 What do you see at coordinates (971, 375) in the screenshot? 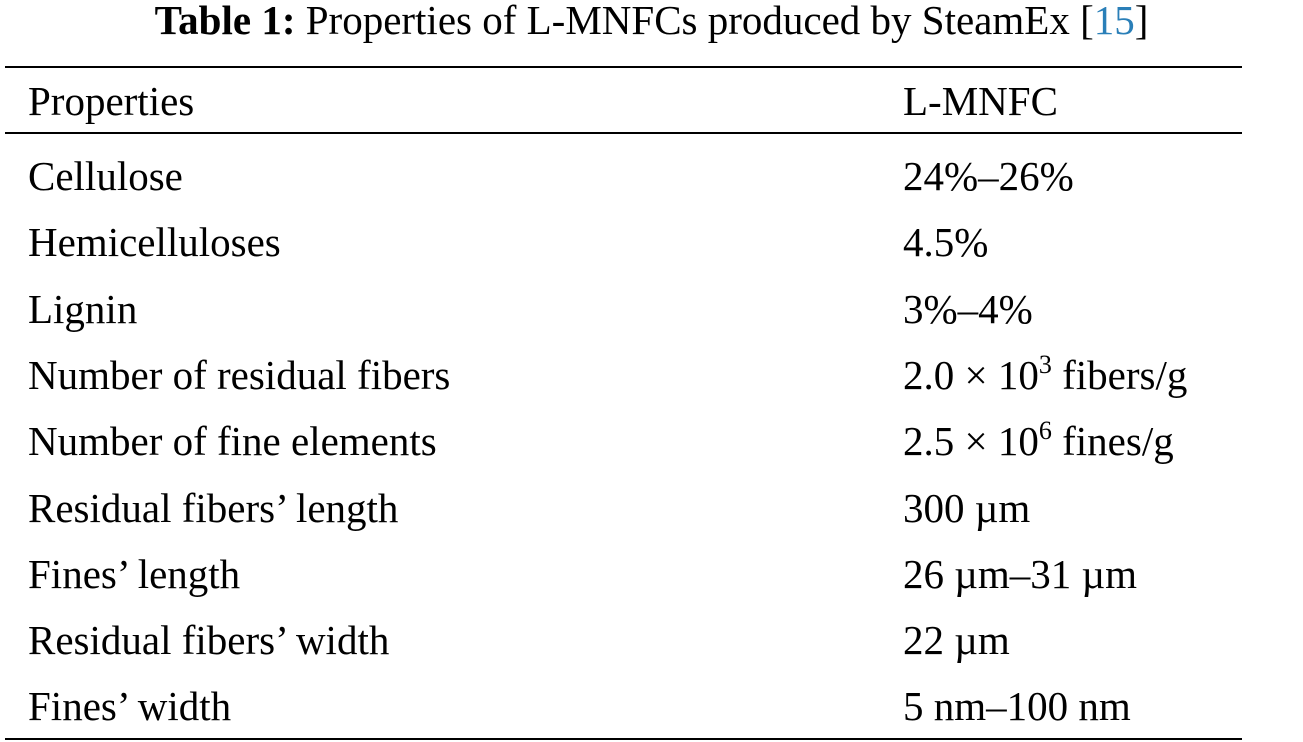
I see `value-mantissa: 2.0 × 10` at bounding box center [971, 375].